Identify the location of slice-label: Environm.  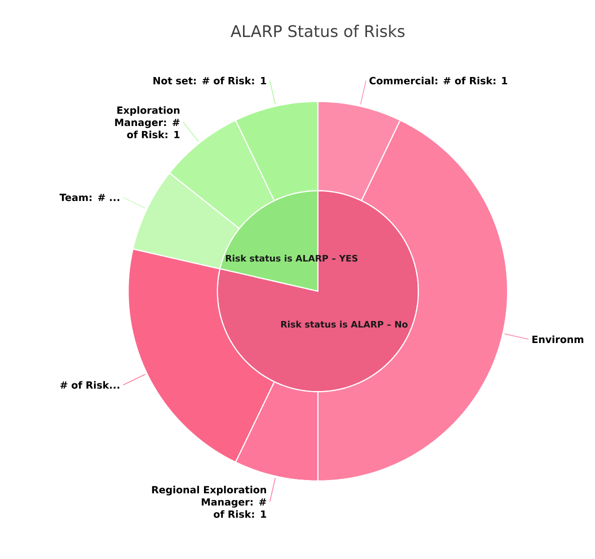
(558, 340).